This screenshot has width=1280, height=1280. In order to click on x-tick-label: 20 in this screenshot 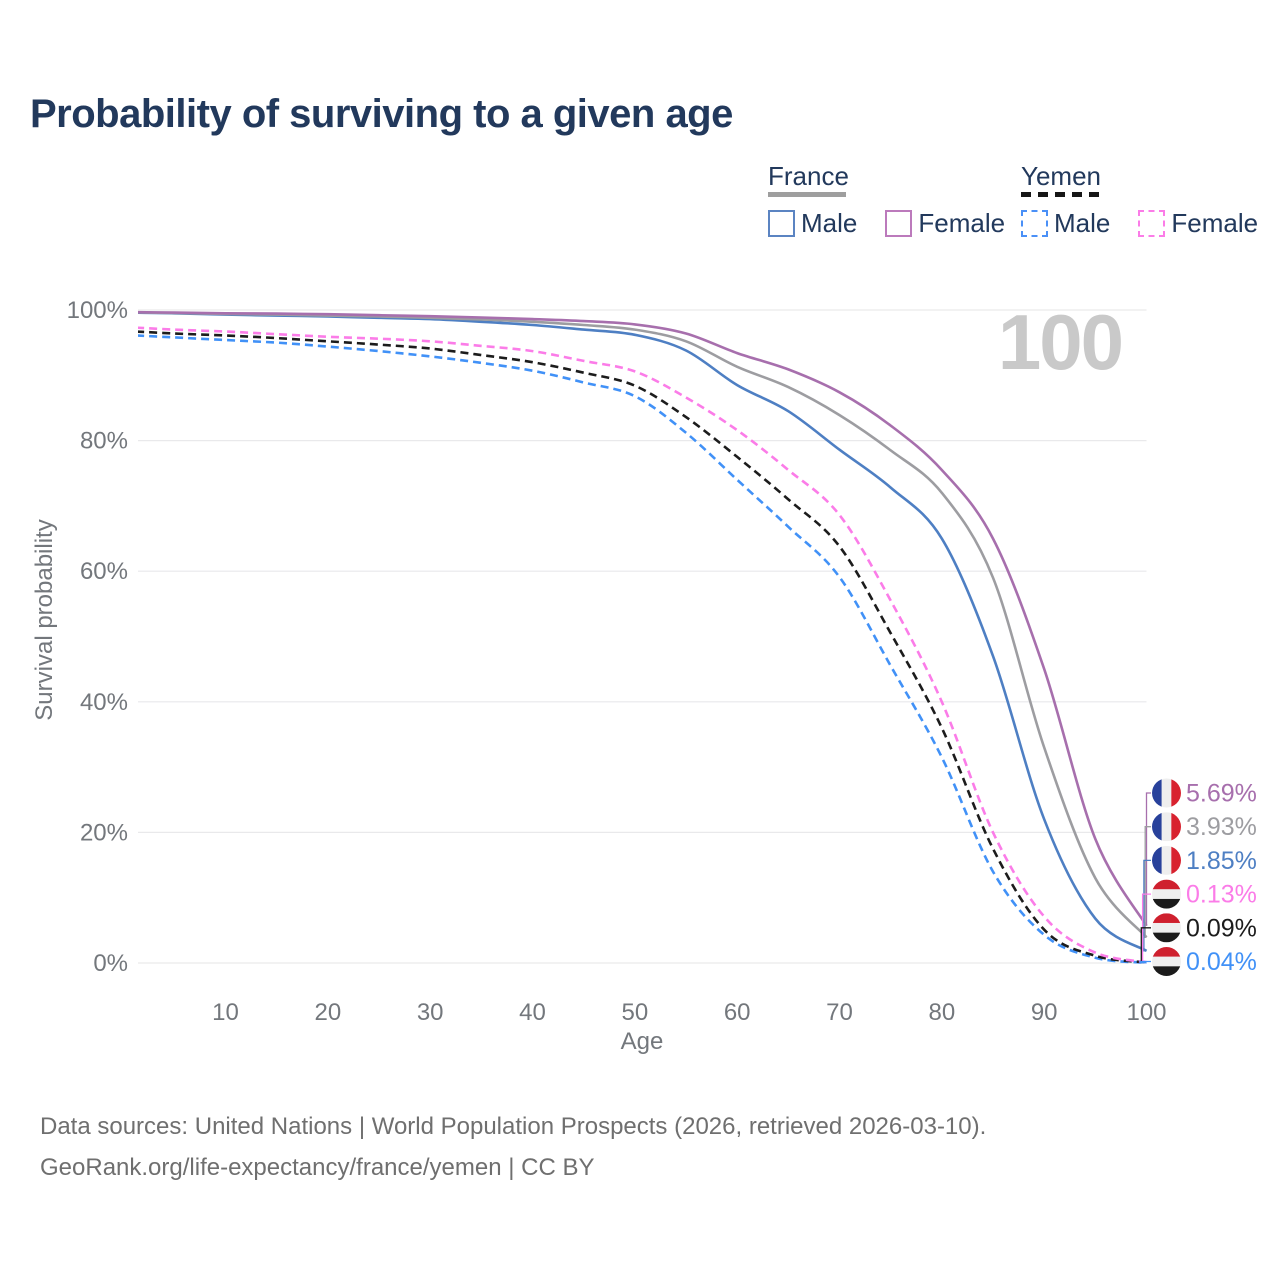, I will do `click(328, 1012)`.